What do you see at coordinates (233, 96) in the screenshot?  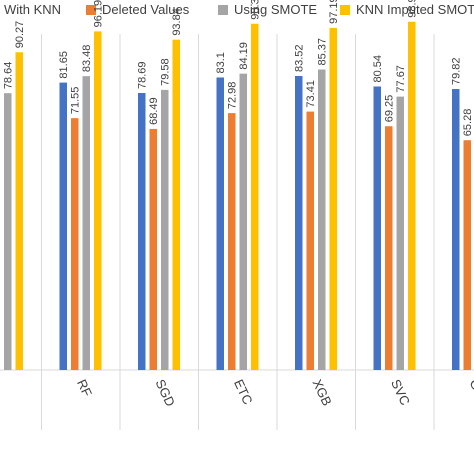 I see `data-label: 72.98` at bounding box center [233, 96].